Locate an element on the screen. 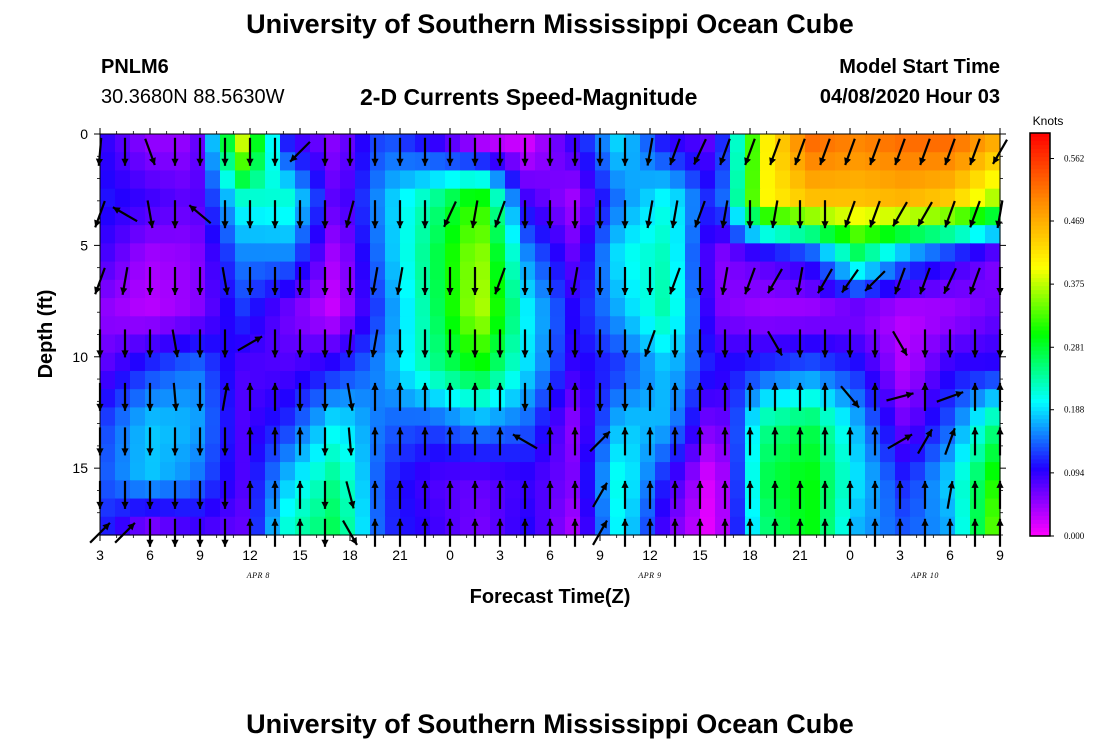  x-tick-label: 18 is located at coordinates (750, 555).